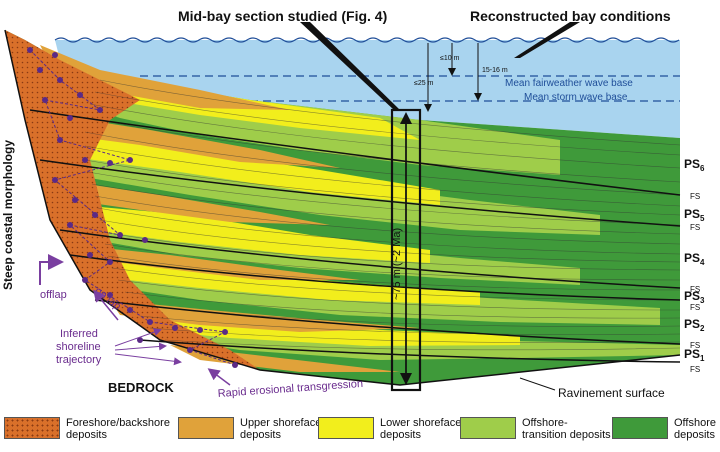  I want to click on depth-10m: ≤10 m, so click(450, 58).